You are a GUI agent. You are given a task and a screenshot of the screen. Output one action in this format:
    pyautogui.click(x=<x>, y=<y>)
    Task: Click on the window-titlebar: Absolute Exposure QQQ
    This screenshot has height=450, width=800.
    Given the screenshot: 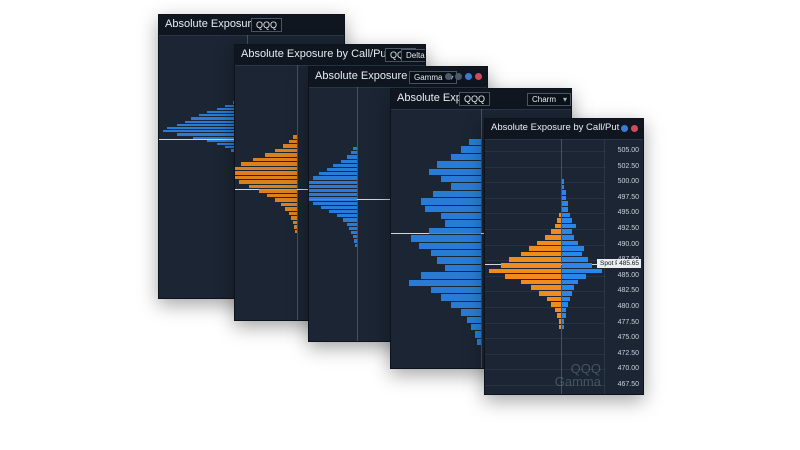 What is the action you would take?
    pyautogui.click(x=251, y=25)
    